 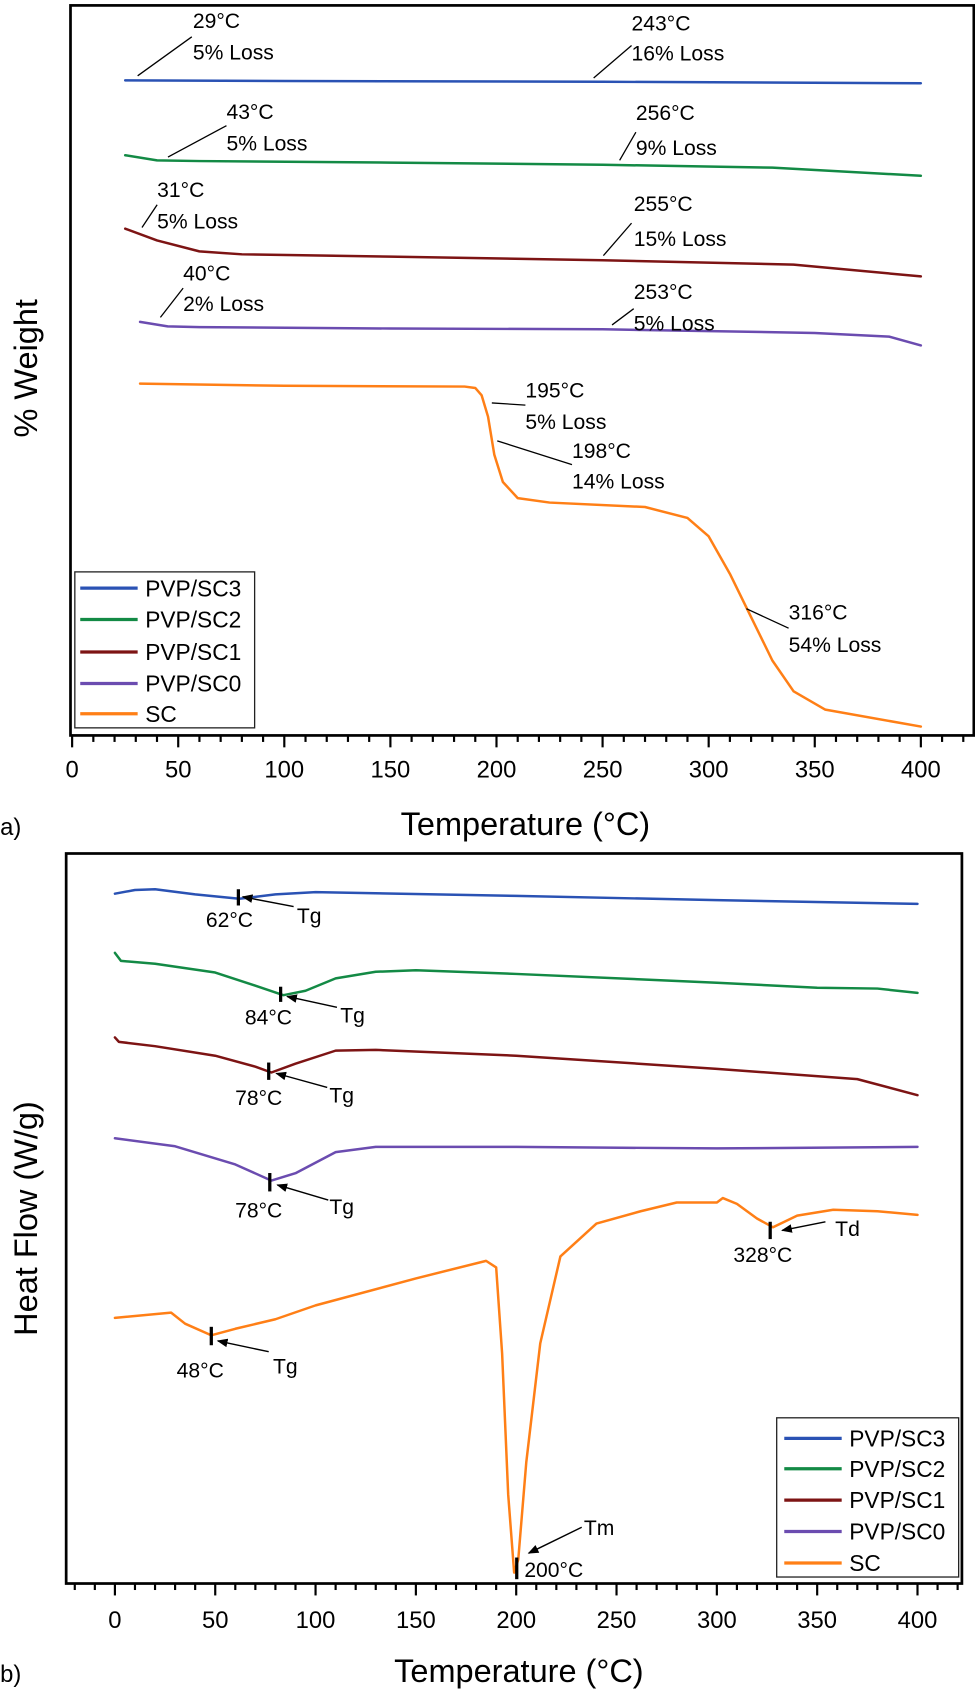 I want to click on x-tick-label: 100, so click(x=316, y=1620).